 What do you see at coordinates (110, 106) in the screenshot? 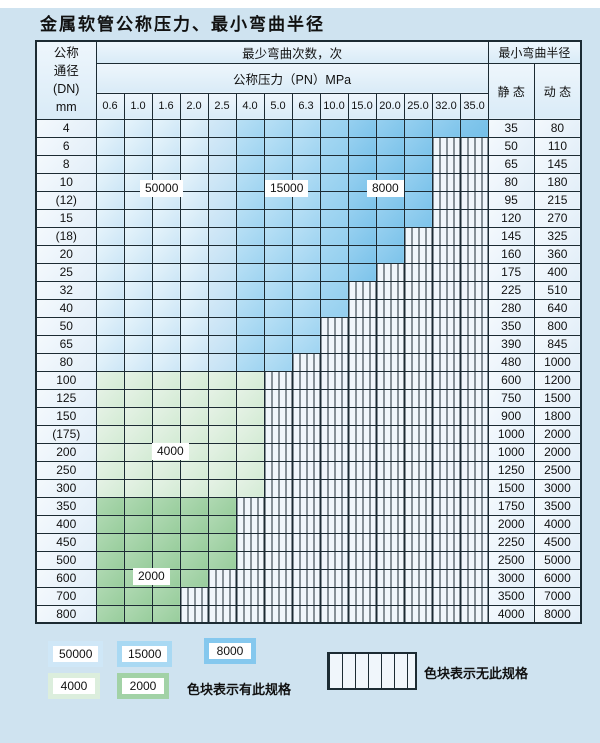
I see `pn-column-header: 0.6` at bounding box center [110, 106].